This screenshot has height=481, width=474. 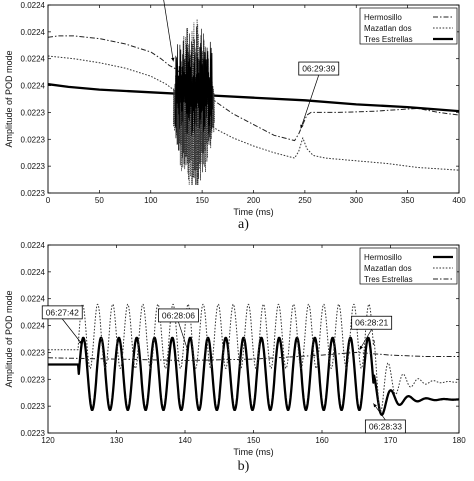 I want to click on annotation: 06:28:06, so click(x=178, y=330).